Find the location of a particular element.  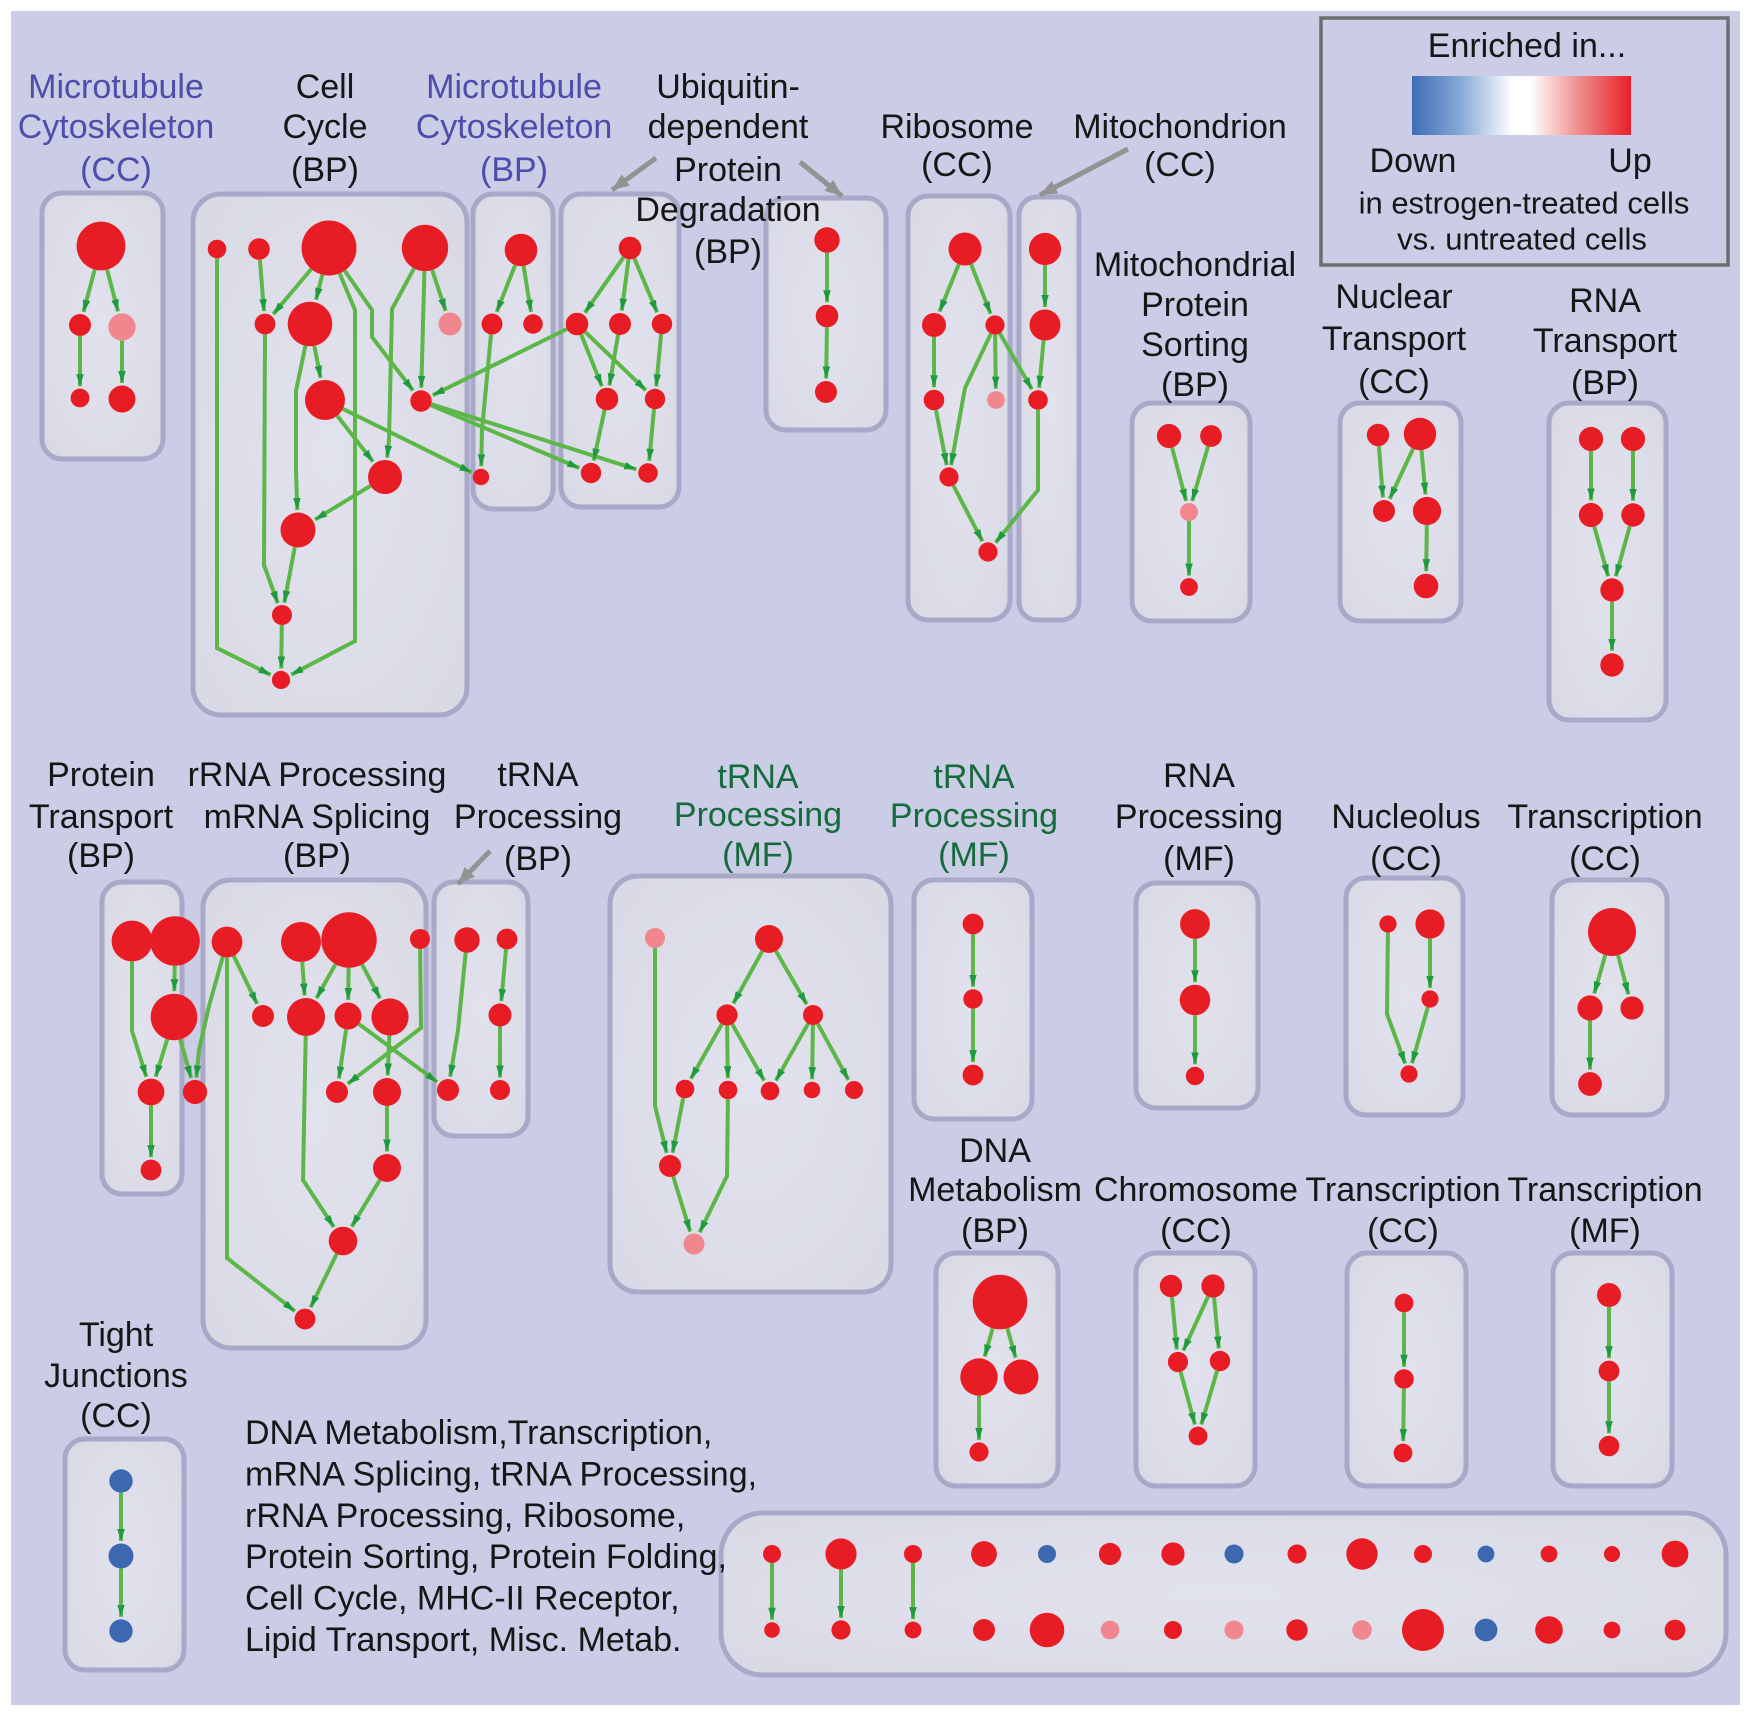

svg-text: Up is located at coordinates (1629, 161).